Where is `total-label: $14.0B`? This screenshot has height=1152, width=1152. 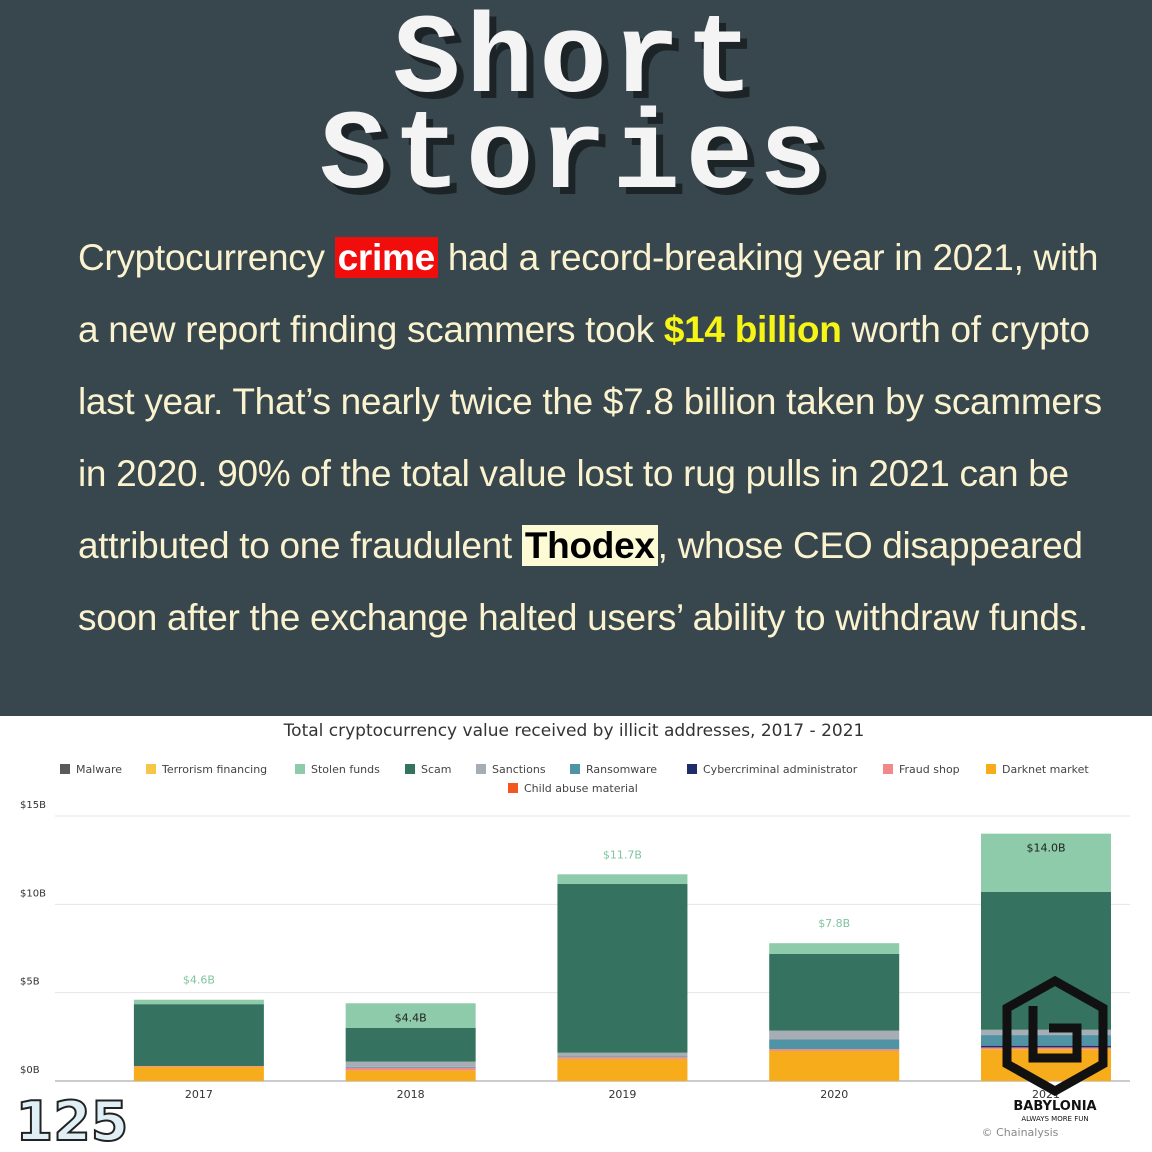 total-label: $14.0B is located at coordinates (1045, 848).